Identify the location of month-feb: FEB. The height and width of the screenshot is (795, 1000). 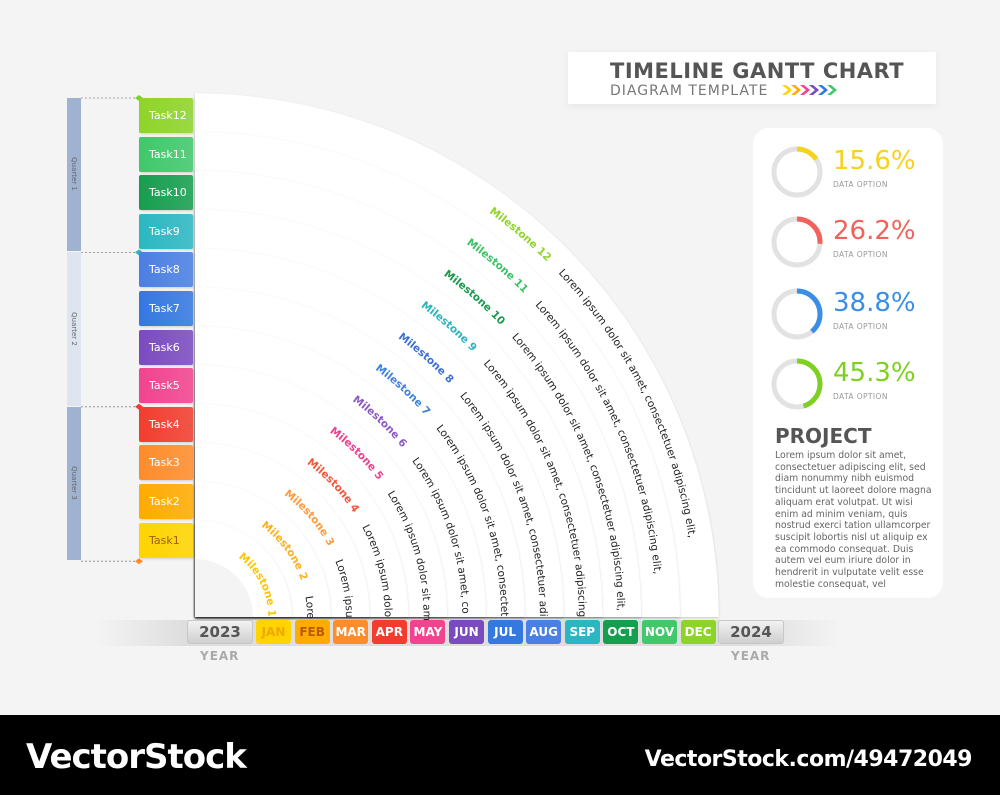
(312, 632).